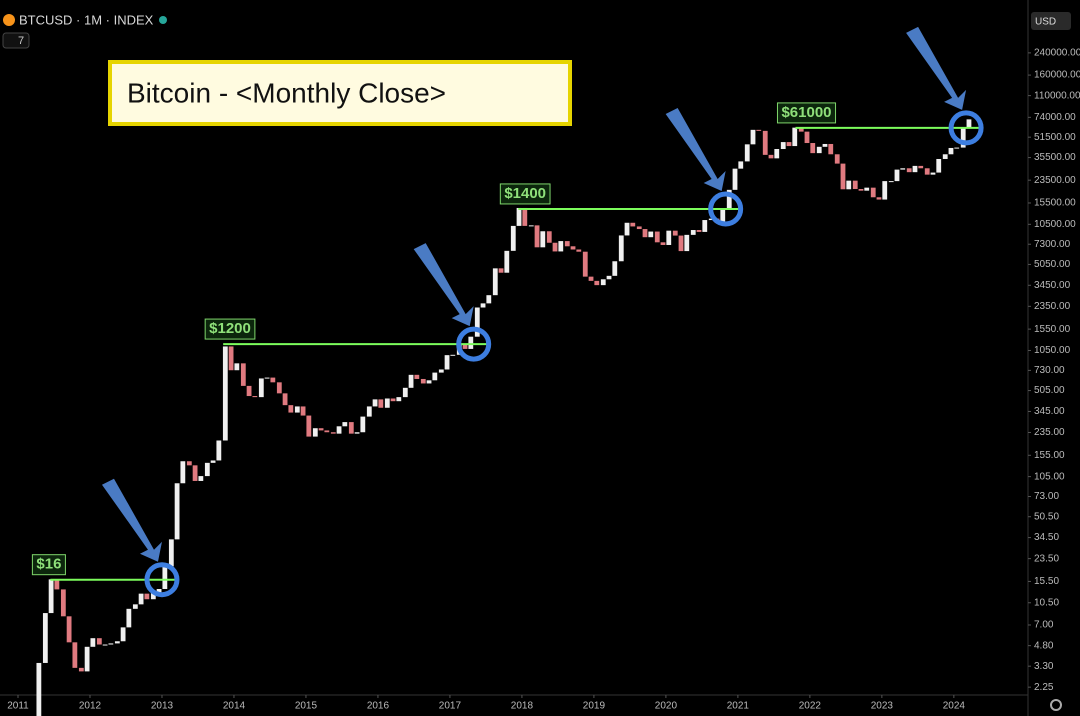 Image resolution: width=1080 pixels, height=716 pixels. I want to click on y-tick-label: 105.00, so click(1049, 476).